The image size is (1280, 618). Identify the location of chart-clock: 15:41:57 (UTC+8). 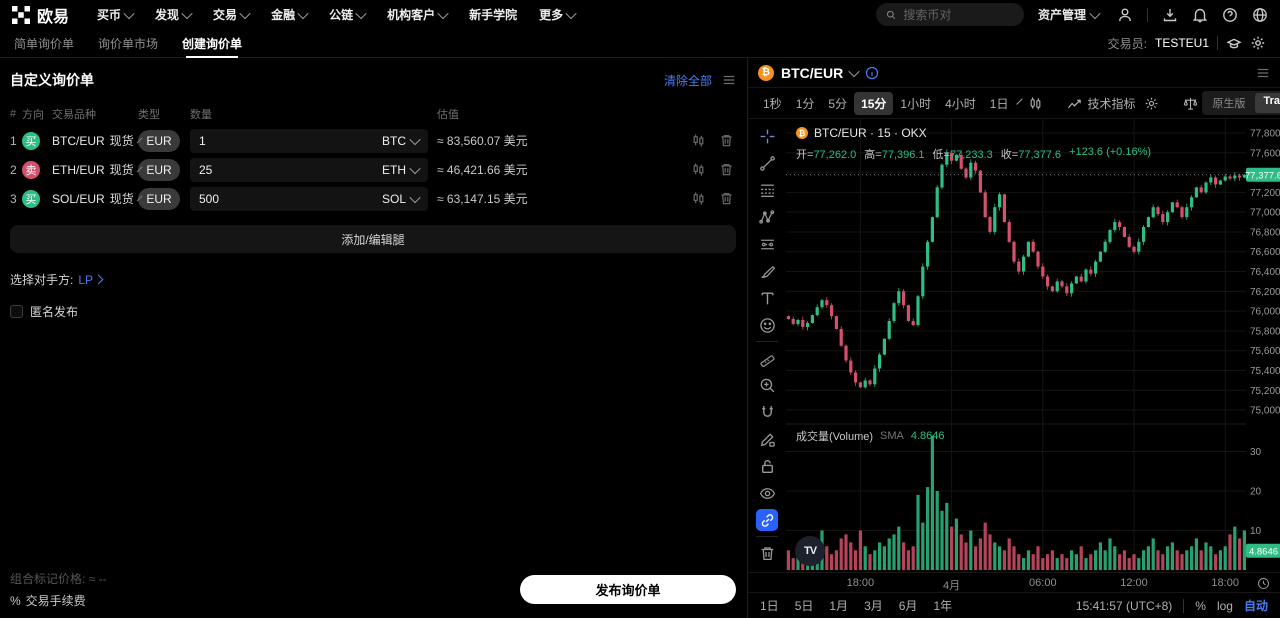
(1124, 605).